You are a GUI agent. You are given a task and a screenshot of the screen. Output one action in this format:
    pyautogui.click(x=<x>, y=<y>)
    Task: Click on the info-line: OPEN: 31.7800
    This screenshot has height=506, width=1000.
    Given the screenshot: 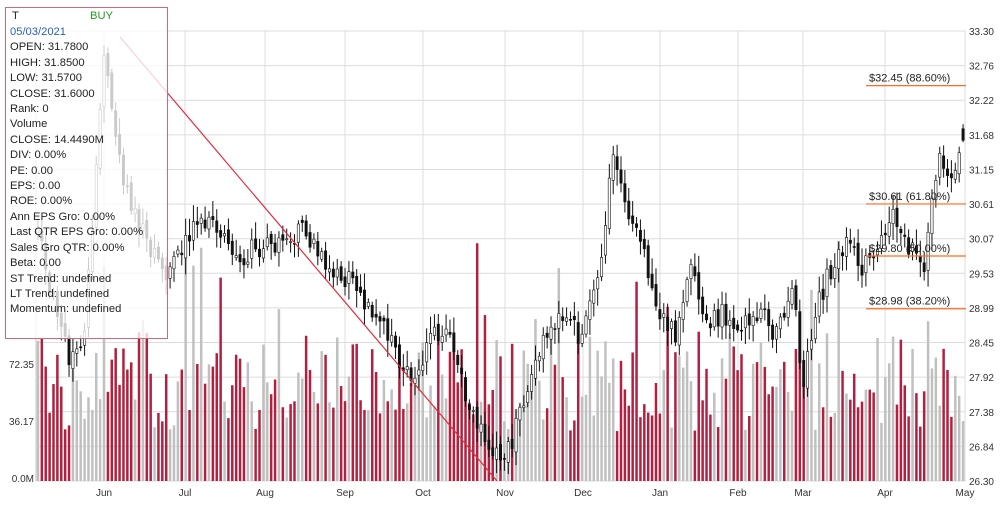 What is the action you would take?
    pyautogui.click(x=49, y=47)
    